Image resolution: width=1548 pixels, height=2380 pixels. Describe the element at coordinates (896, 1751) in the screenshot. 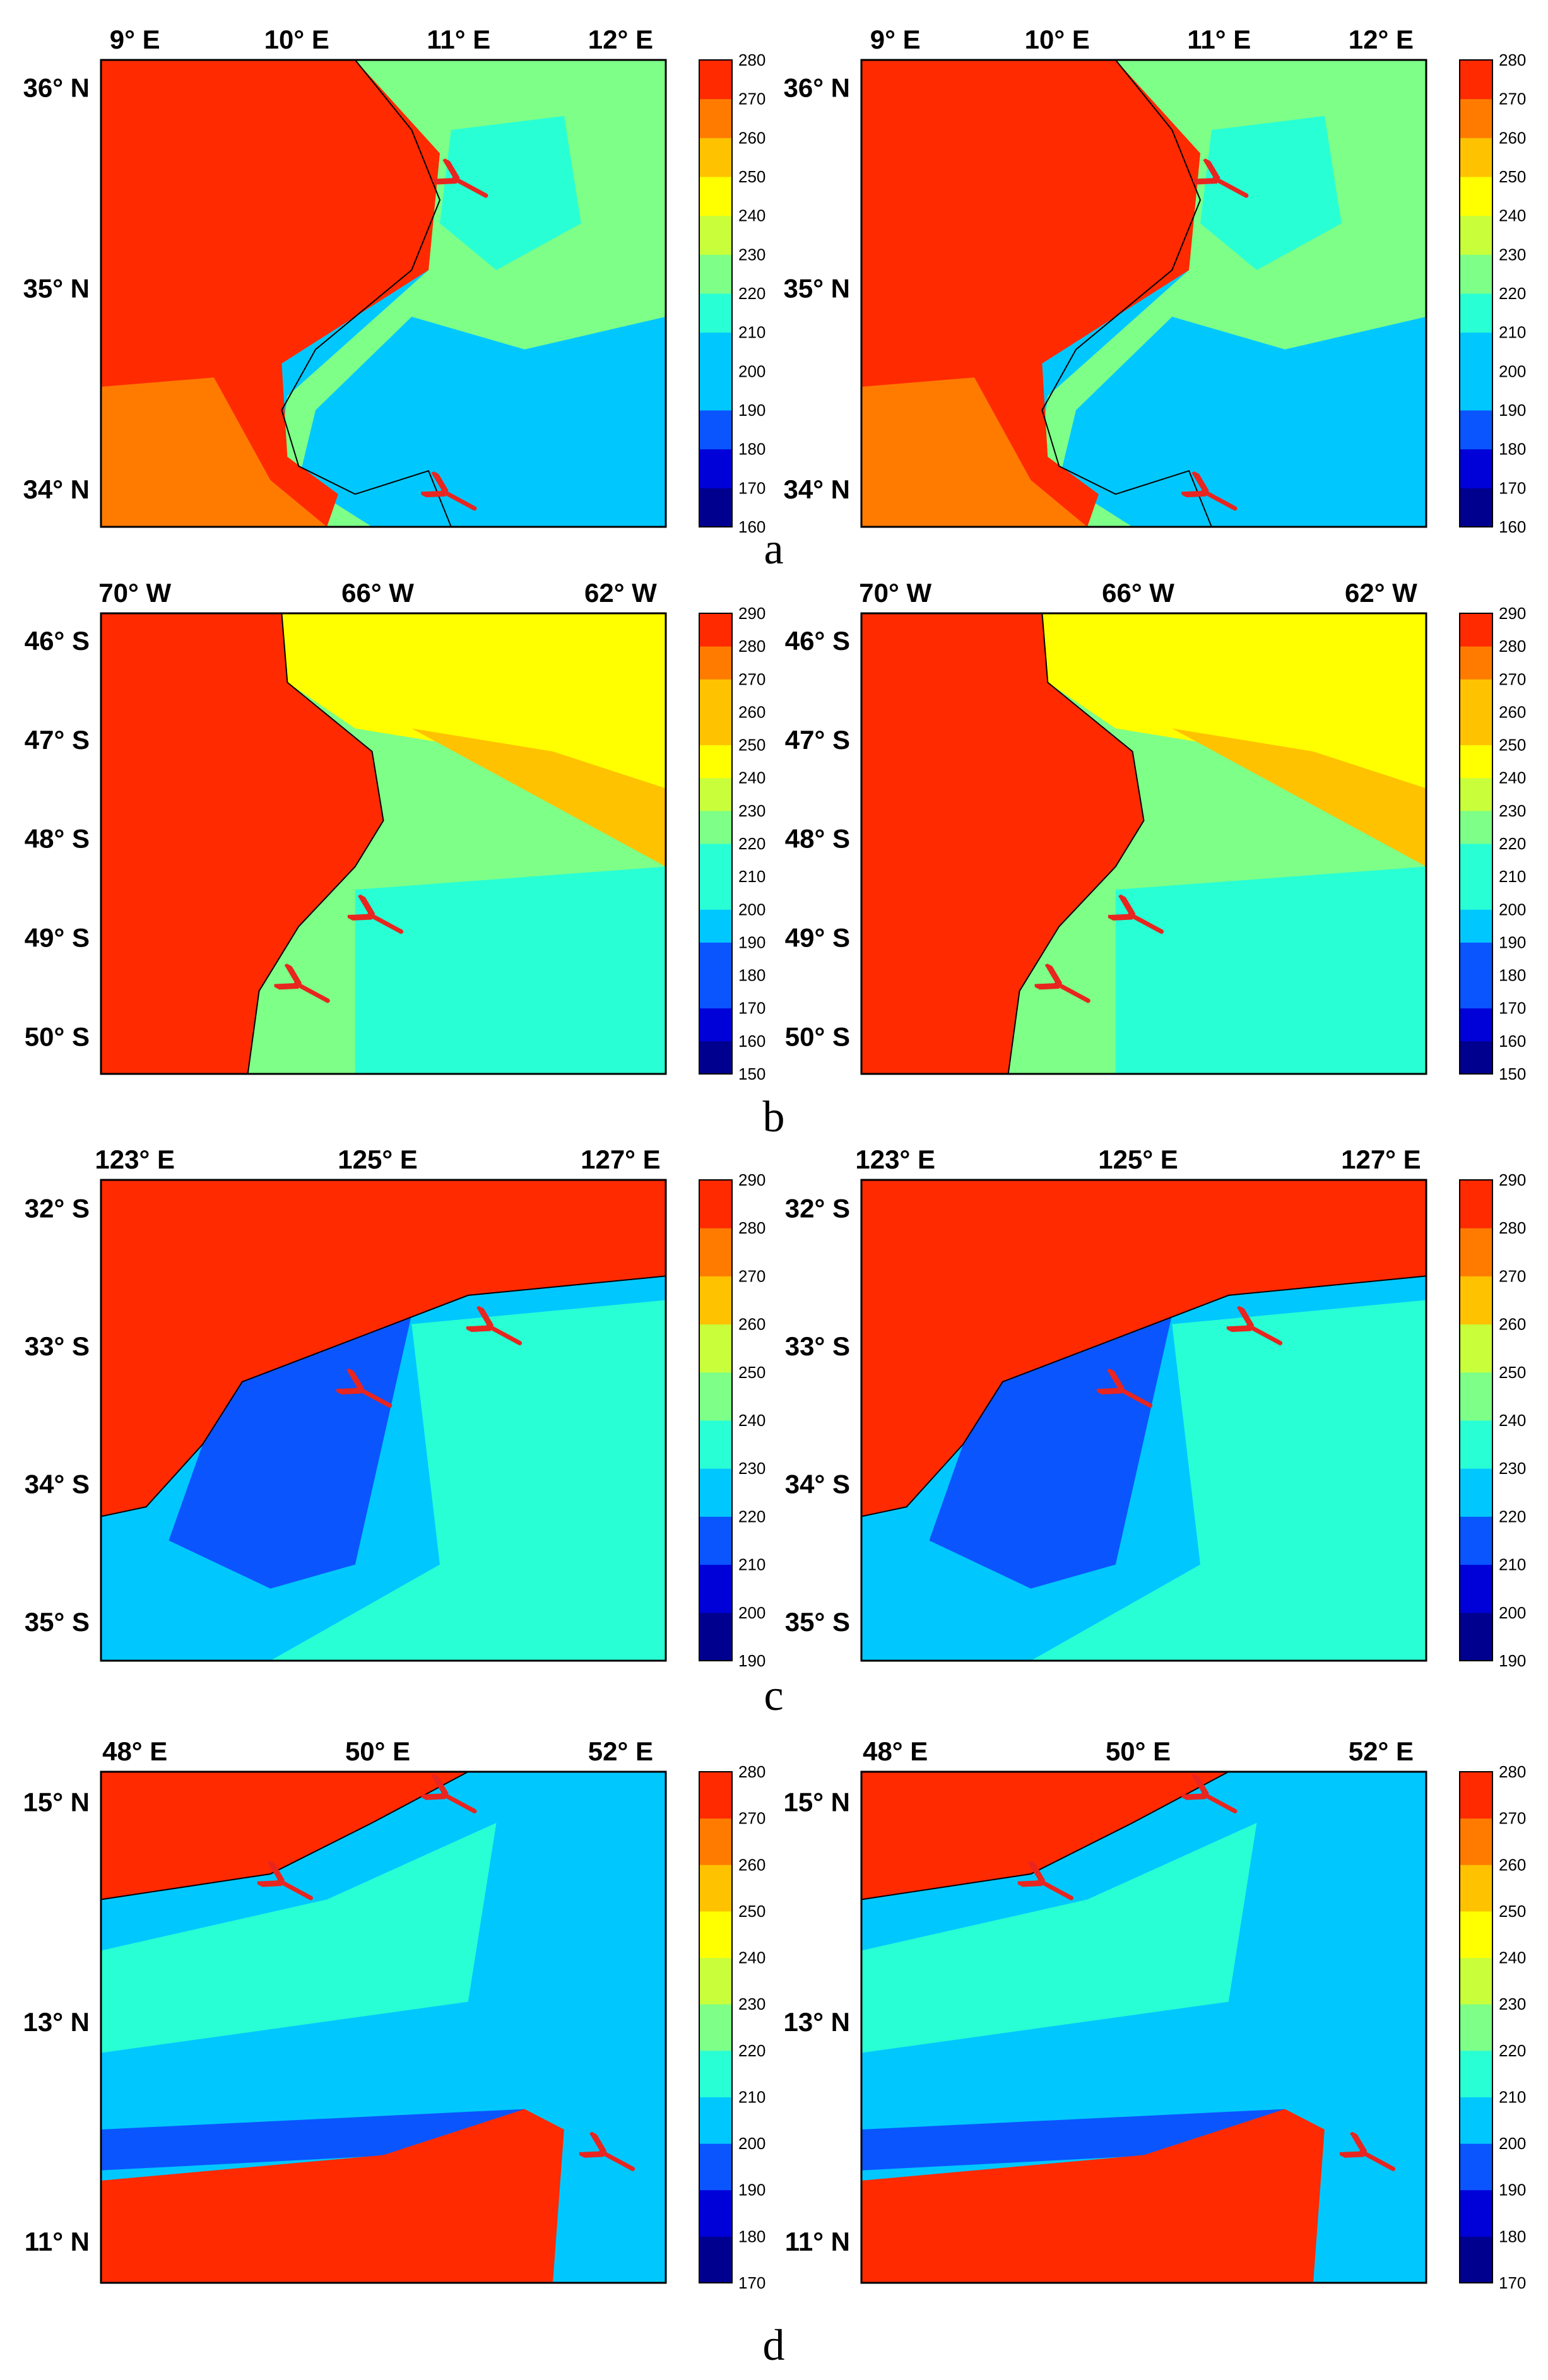

I see `longitude-tick-label: 48° E` at that location.